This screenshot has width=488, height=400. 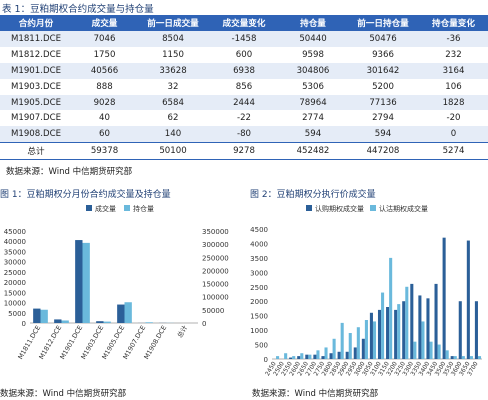 What do you see at coordinates (453, 54) in the screenshot?
I see `table-cell: 232` at bounding box center [453, 54].